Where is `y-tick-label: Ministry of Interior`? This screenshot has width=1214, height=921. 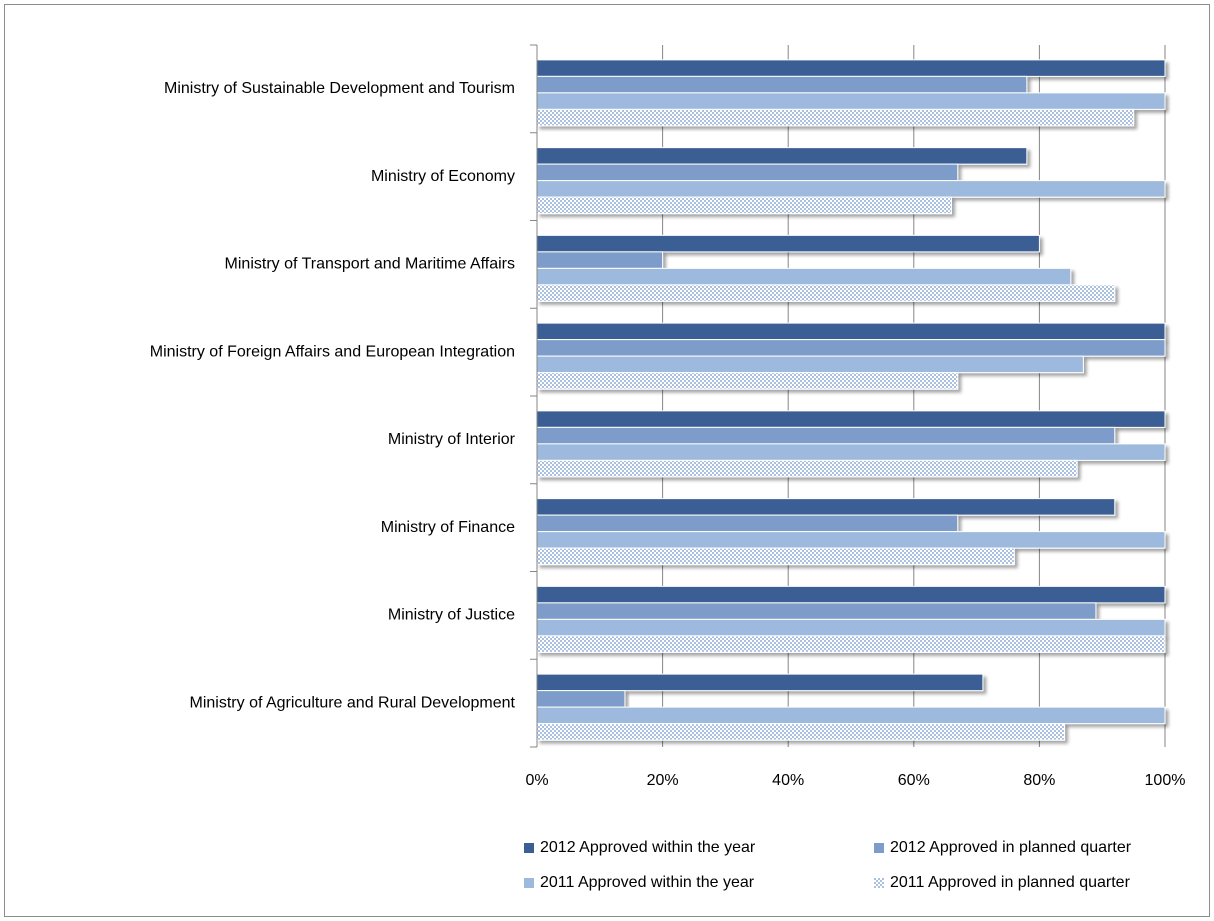 y-tick-label: Ministry of Interior is located at coordinates (452, 439).